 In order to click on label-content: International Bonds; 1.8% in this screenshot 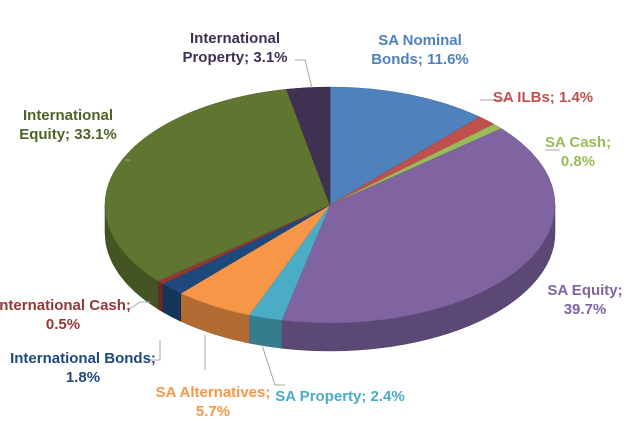, I will do `click(83, 368)`.